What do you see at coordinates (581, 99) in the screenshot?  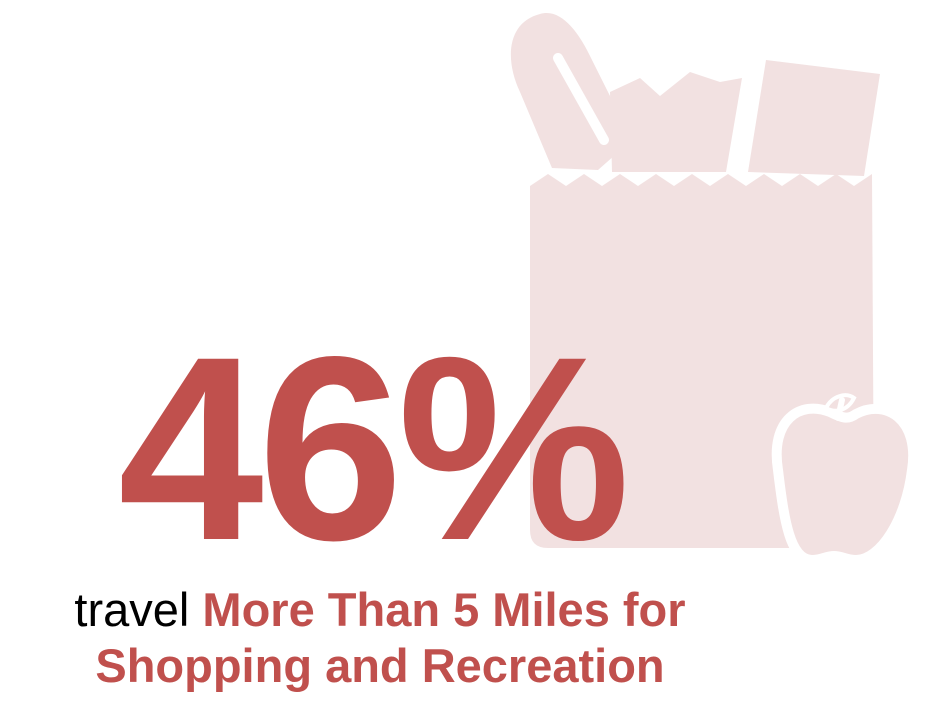 I see `bag-detail` at bounding box center [581, 99].